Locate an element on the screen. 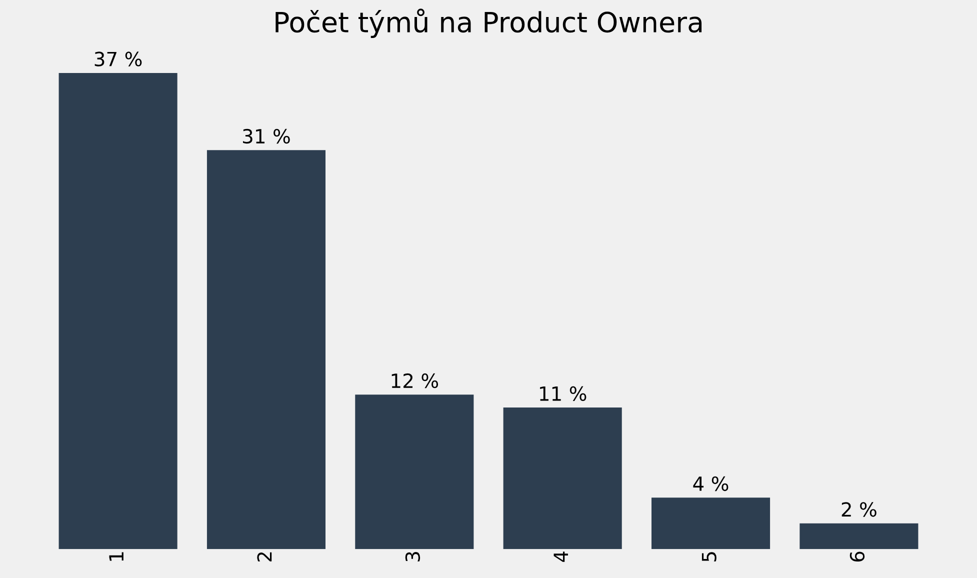  x-tick-label: 4 is located at coordinates (561, 557).